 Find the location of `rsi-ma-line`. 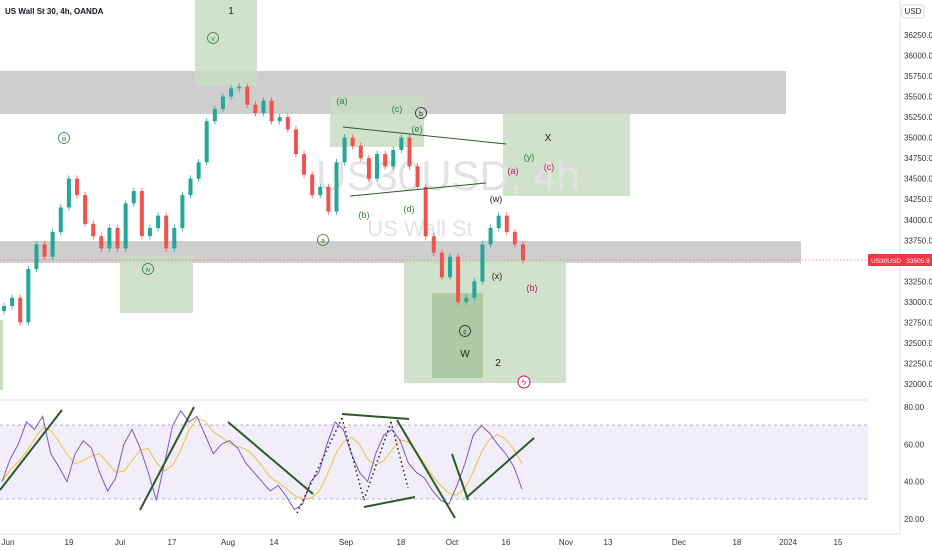

rsi-ma-line is located at coordinates (262, 459).